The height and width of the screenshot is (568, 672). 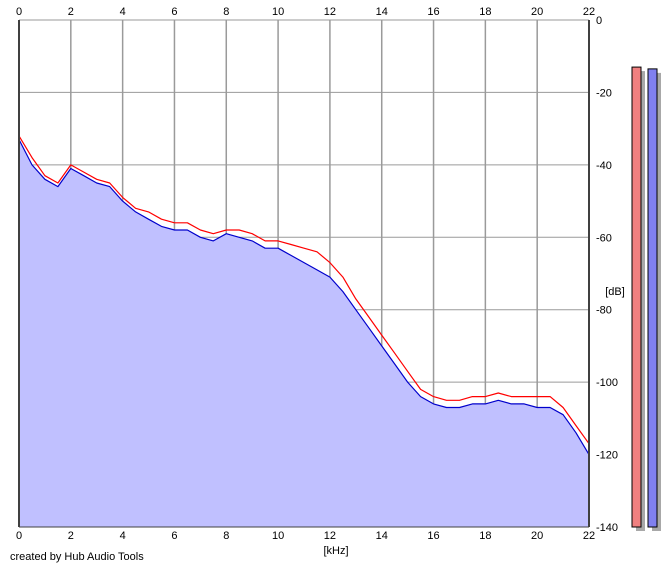 What do you see at coordinates (604, 166) in the screenshot?
I see `y-tick-label: -40` at bounding box center [604, 166].